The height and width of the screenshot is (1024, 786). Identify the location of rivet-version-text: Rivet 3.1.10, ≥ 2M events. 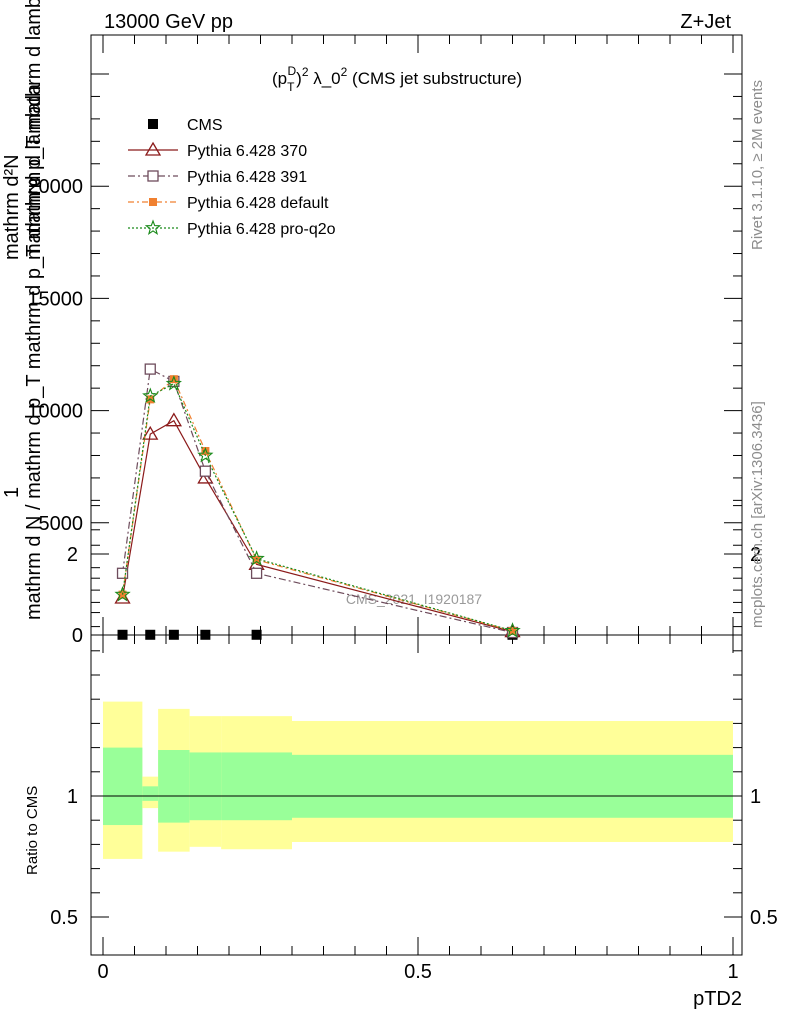
(757, 165).